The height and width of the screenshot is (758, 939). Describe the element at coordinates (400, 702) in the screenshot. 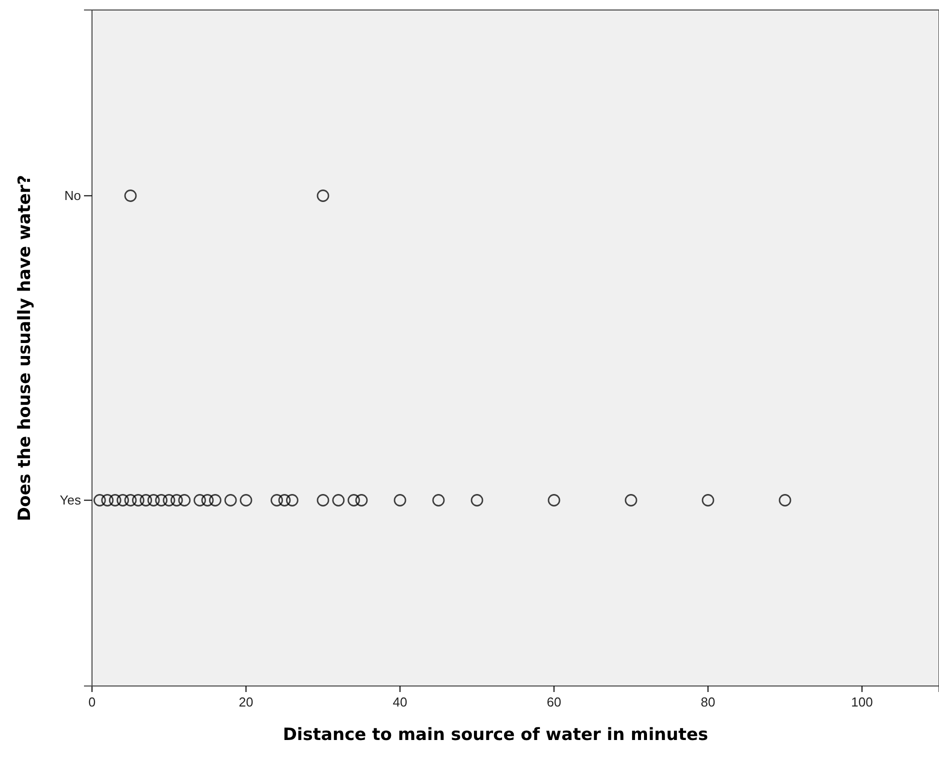

I see `x-tick-label: 40` at that location.